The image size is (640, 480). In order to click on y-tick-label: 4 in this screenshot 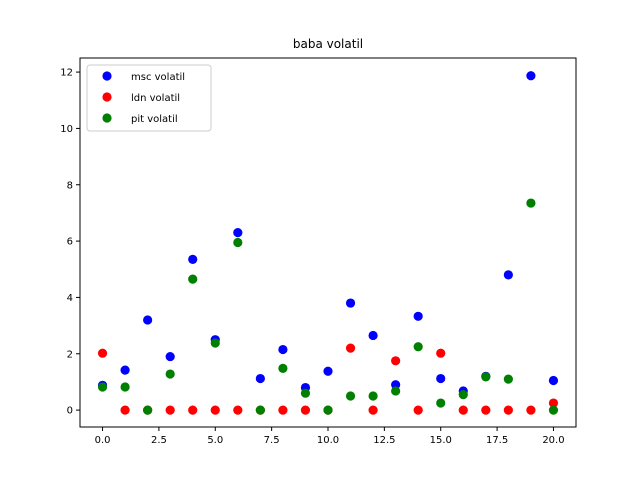, I will do `click(70, 298)`.